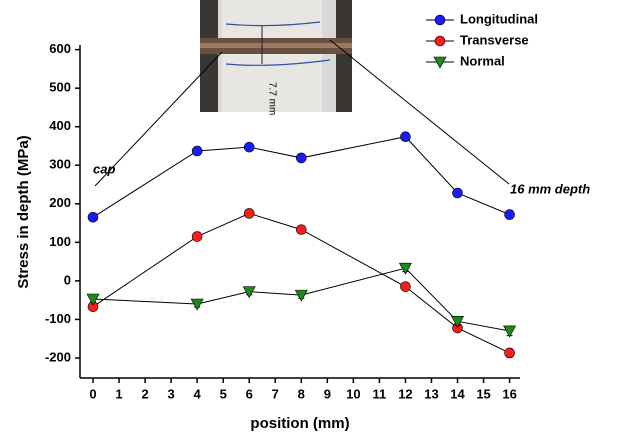 Image resolution: width=620 pixels, height=437 pixels. I want to click on y-tick-label: 0, so click(67, 279).